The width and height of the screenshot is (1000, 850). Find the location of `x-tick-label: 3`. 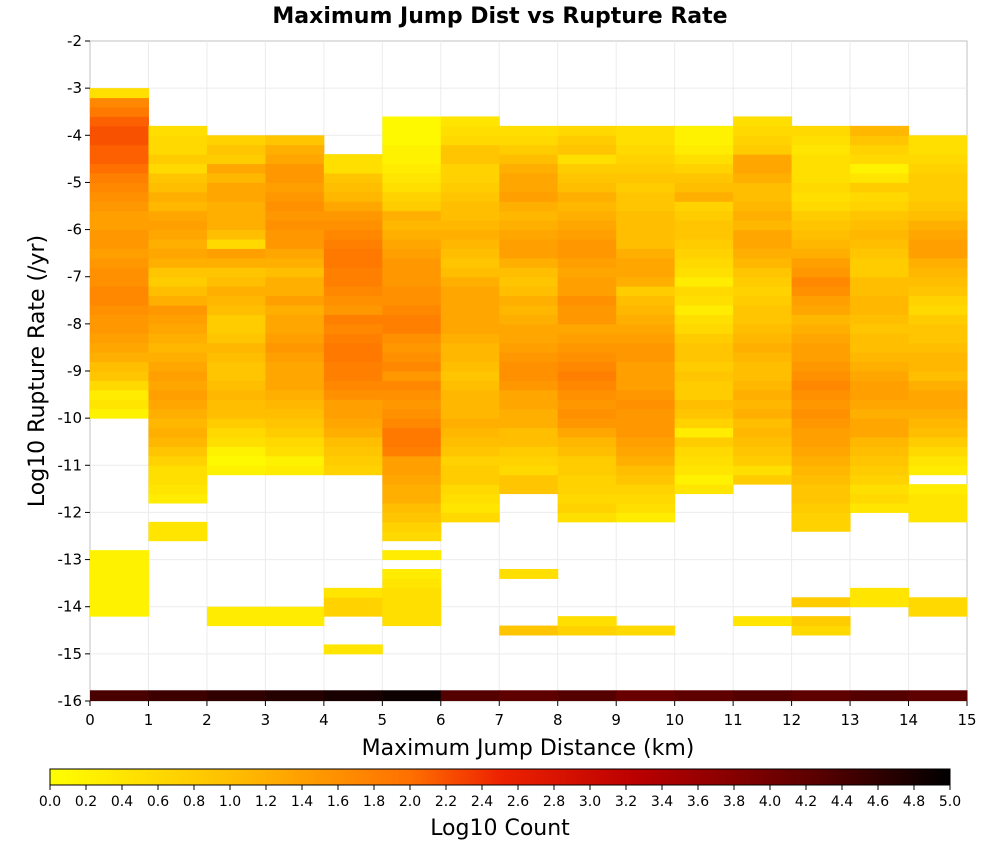

x-tick-label: 3 is located at coordinates (266, 720).